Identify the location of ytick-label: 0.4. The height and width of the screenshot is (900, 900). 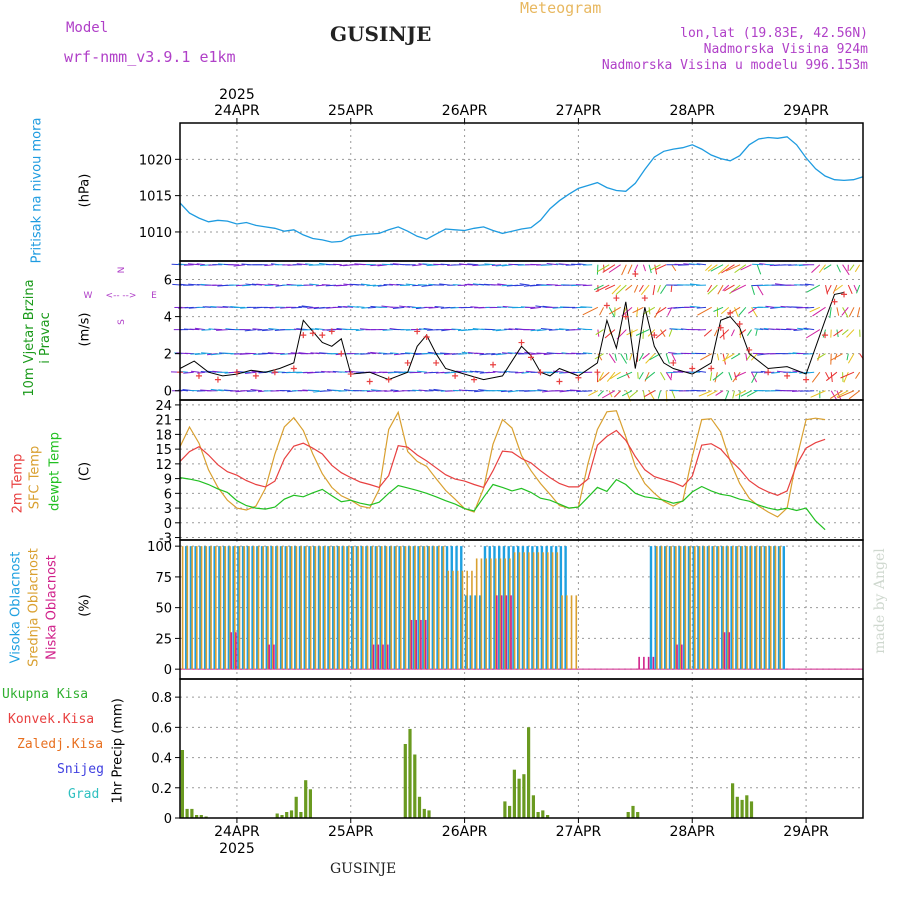
(161, 759).